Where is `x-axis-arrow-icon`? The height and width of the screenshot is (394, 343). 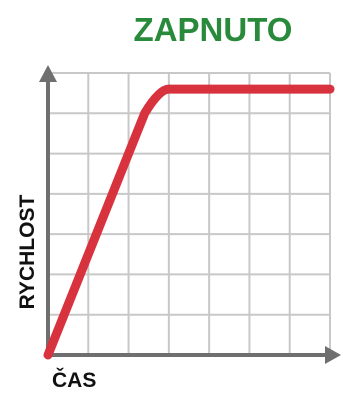 x-axis-arrow-icon is located at coordinates (333, 355).